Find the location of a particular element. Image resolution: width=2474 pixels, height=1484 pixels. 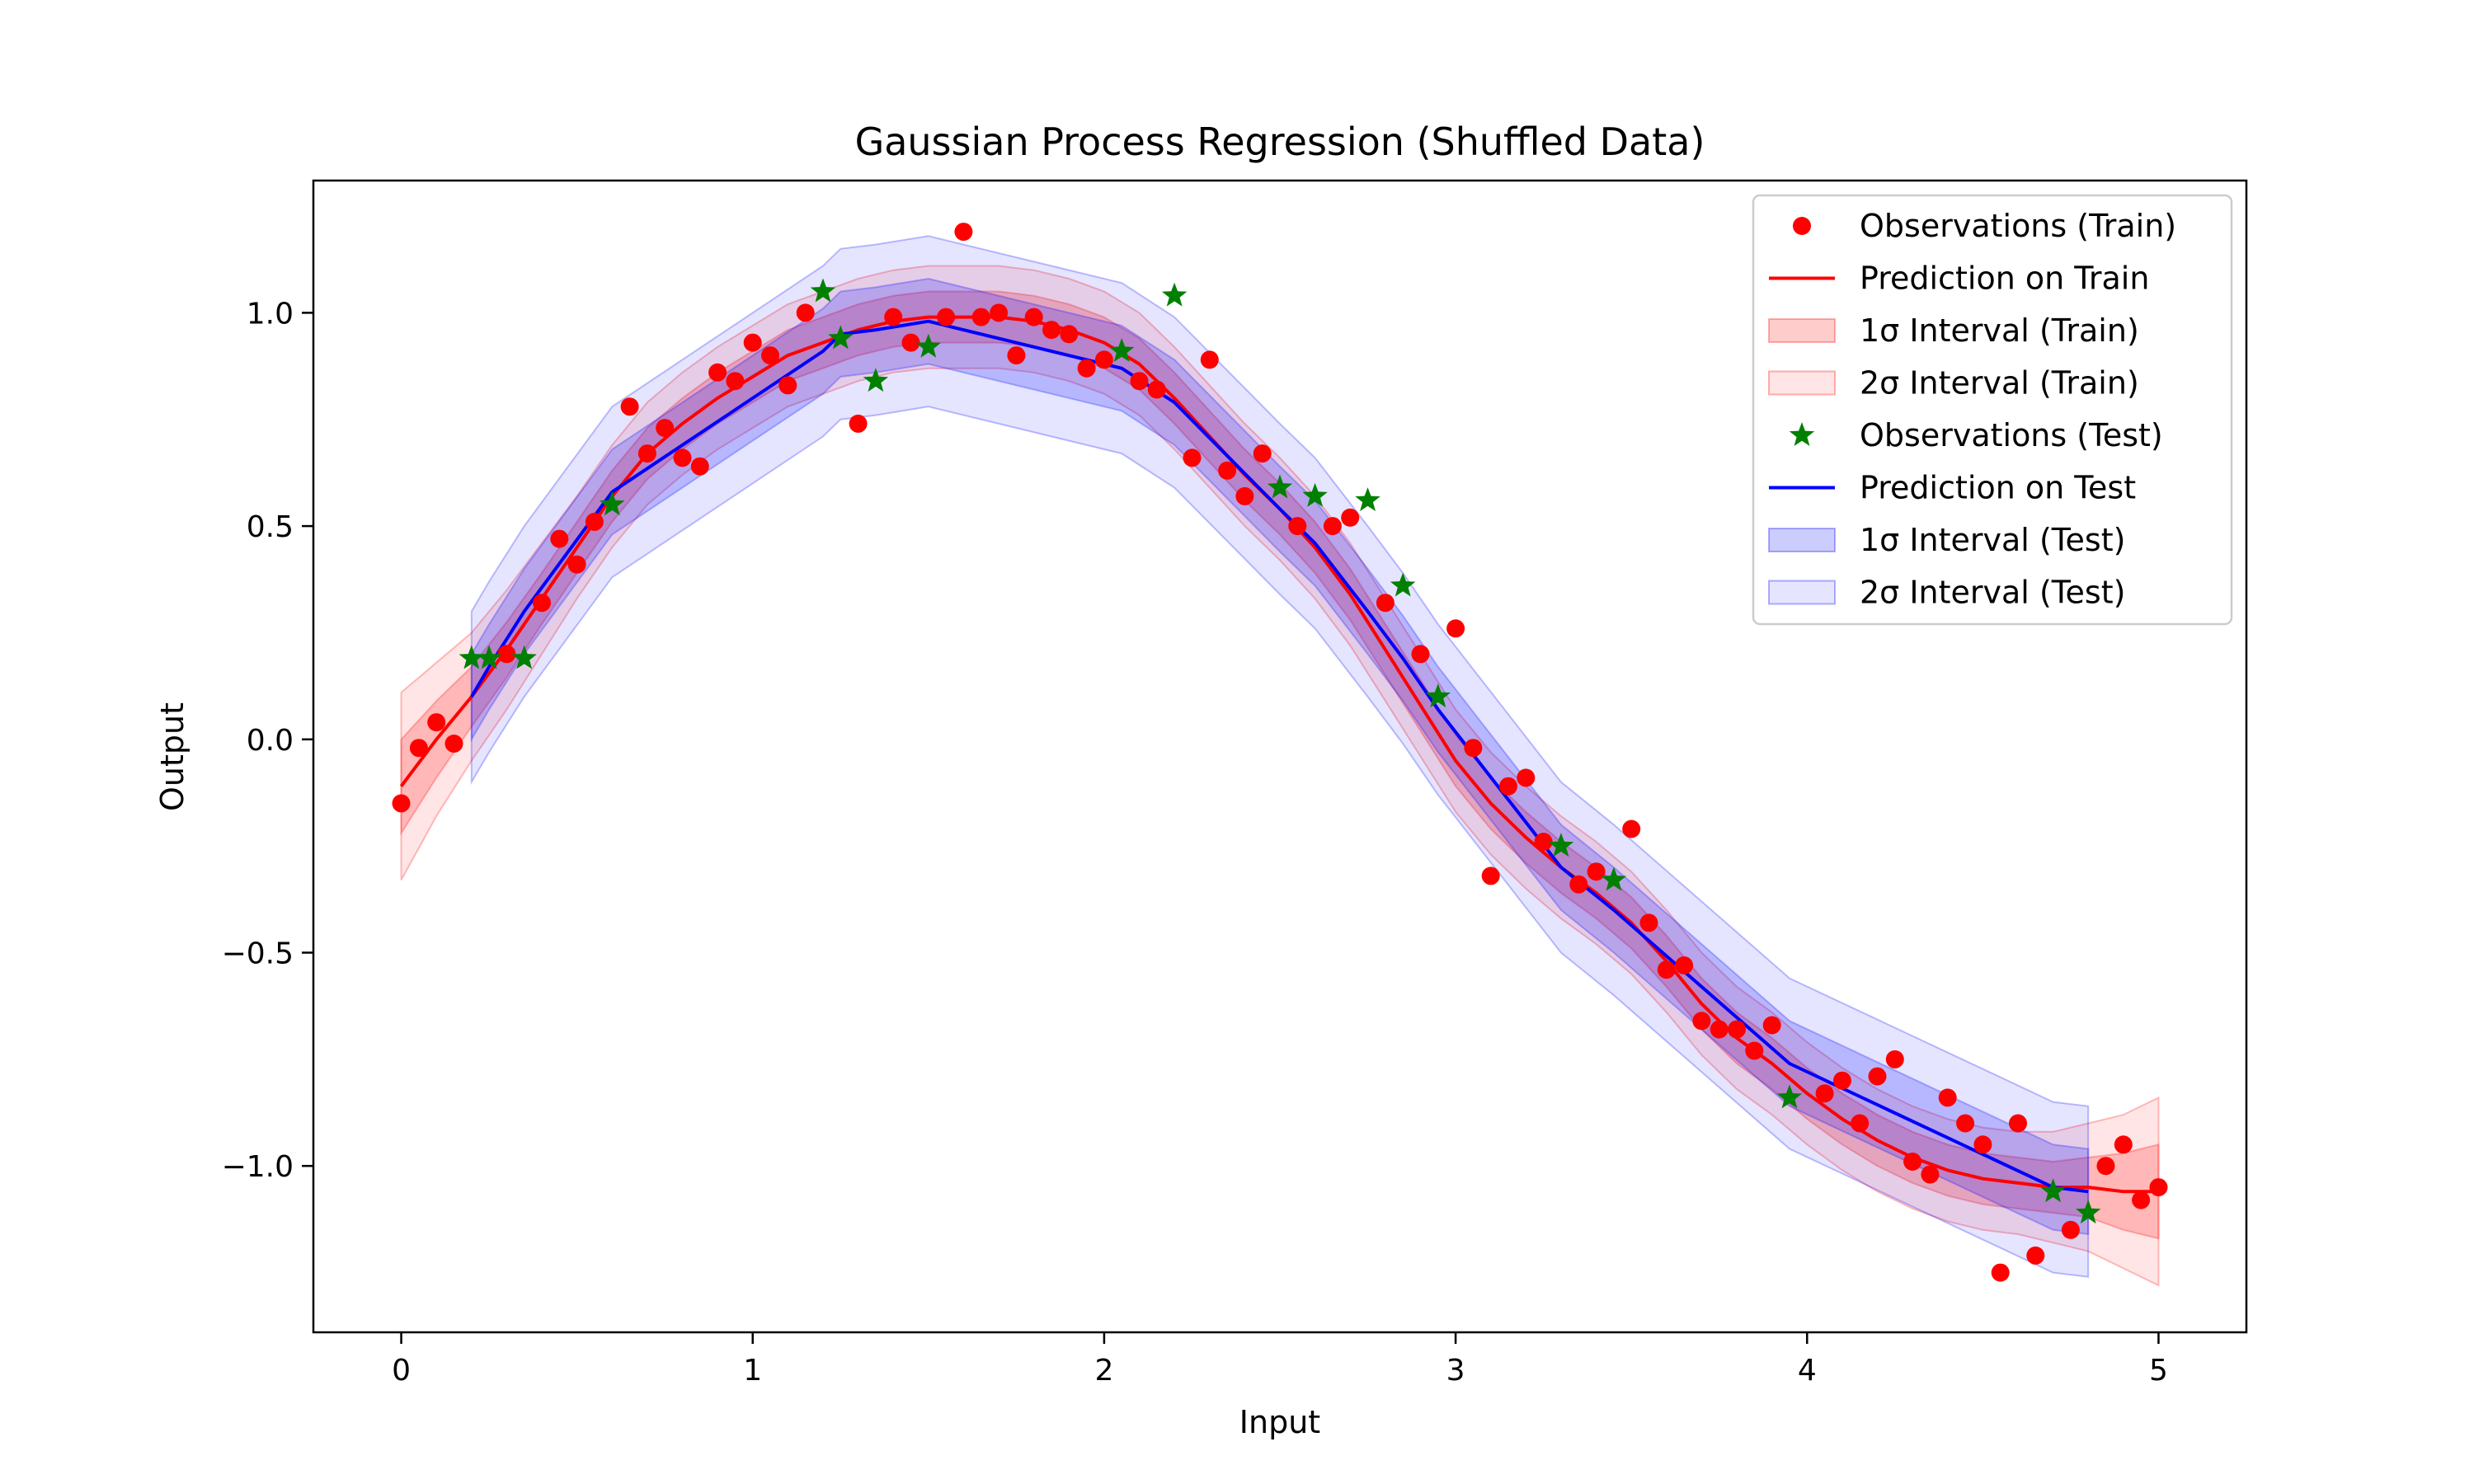

legend-train-1sigma-label: 1σ Interval (Train) is located at coordinates (1999, 330).